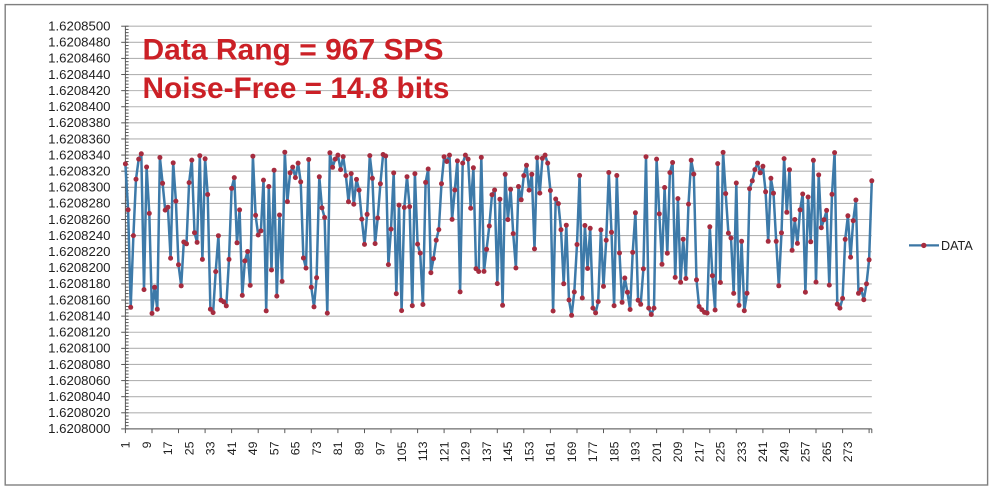  Describe the element at coordinates (168, 448) in the screenshot. I see `svg-text: 17` at that location.